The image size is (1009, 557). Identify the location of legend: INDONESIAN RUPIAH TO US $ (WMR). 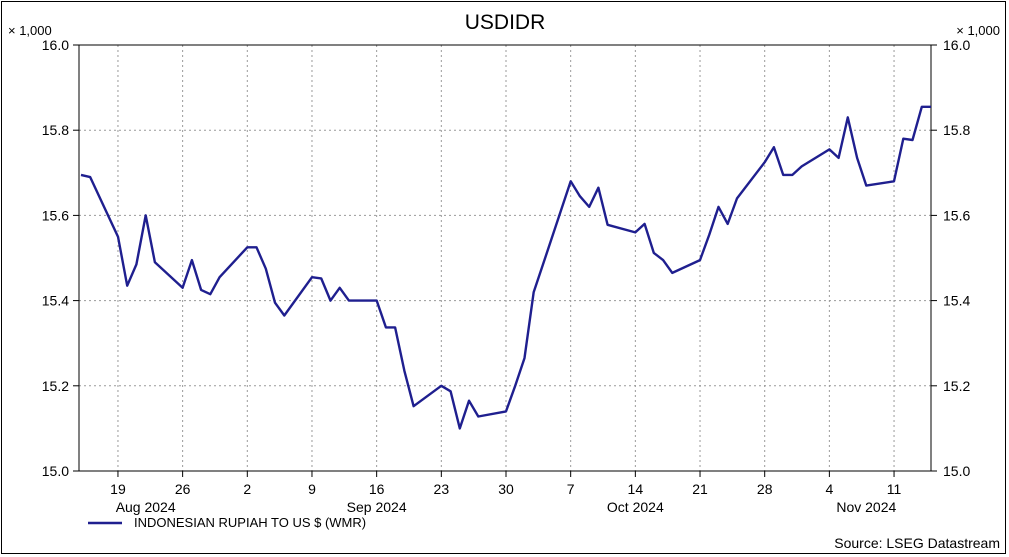
(227, 522).